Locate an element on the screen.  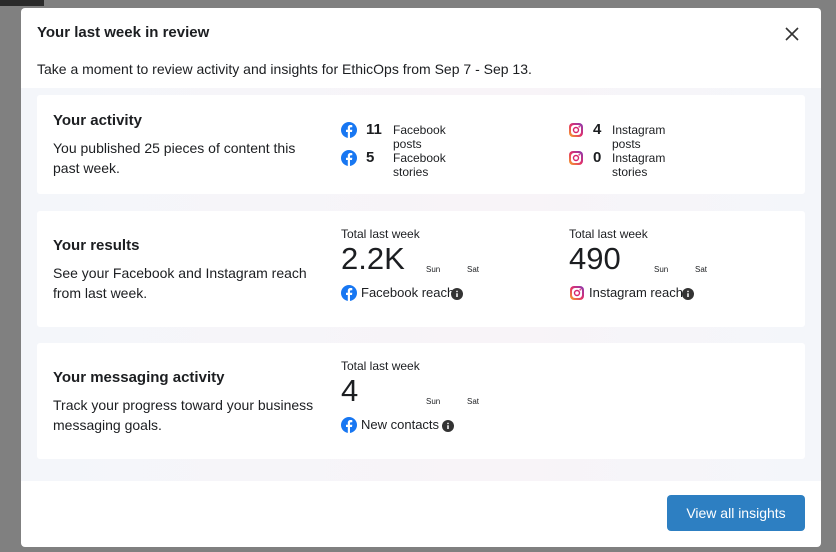
card-title: Your activity is located at coordinates (97, 120).